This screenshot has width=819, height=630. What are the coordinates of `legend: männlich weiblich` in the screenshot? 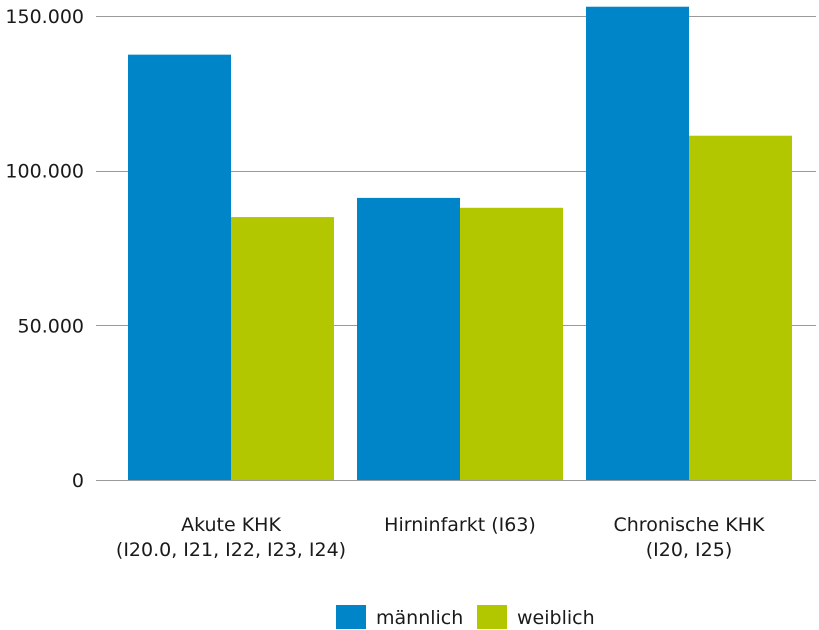 It's located at (465, 617).